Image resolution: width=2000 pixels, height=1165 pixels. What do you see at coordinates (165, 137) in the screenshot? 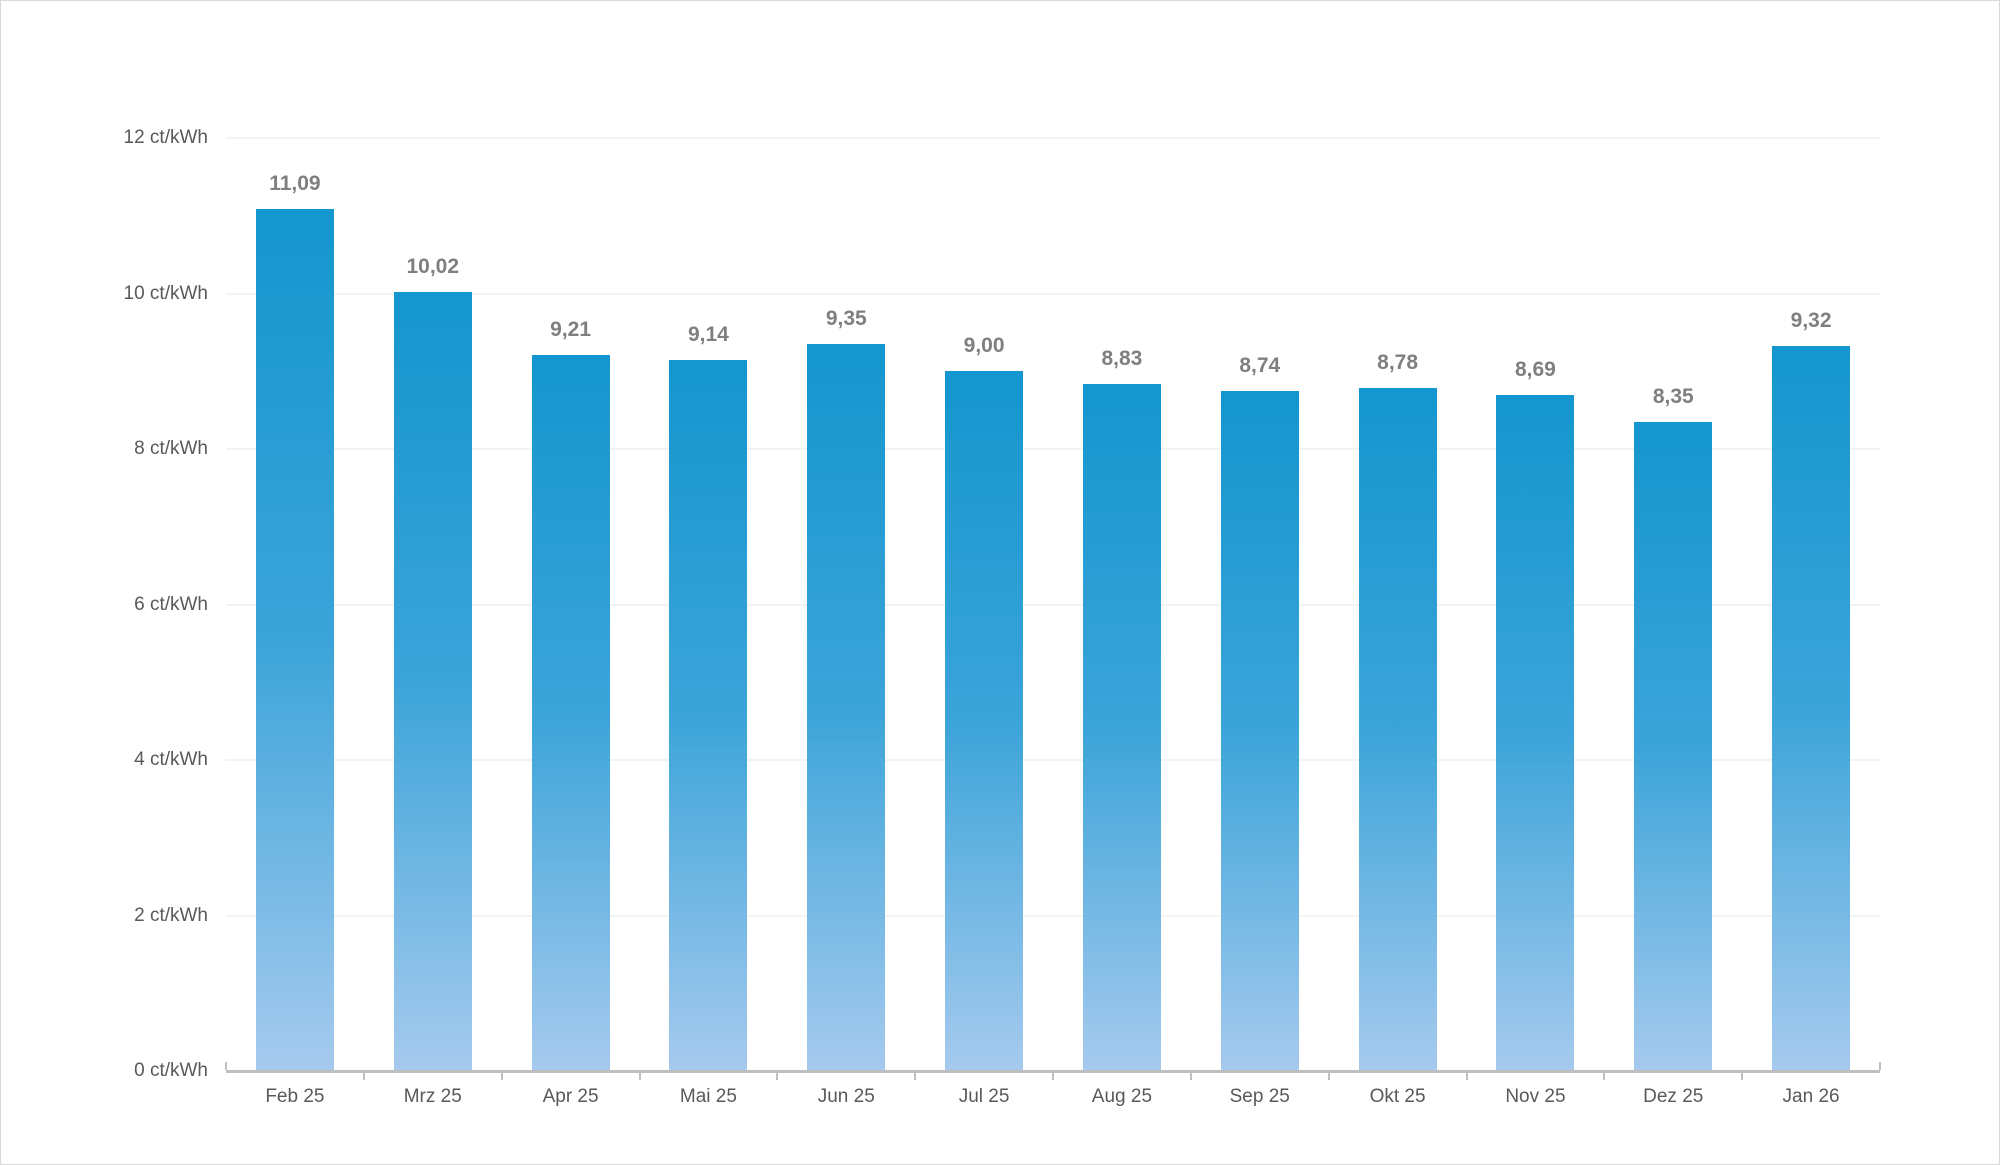
I see `y-axis-tick-label: 12 ct/kWh` at bounding box center [165, 137].